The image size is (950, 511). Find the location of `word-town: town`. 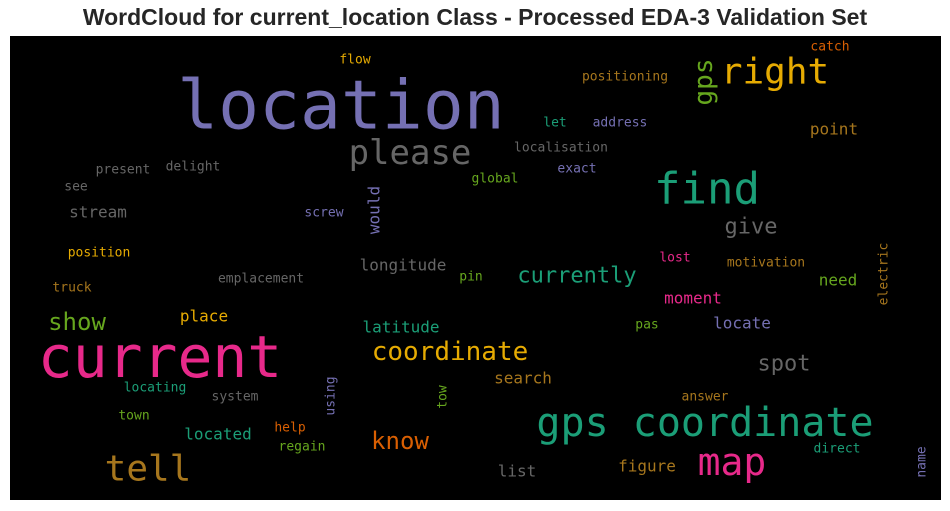

word-town: town is located at coordinates (133, 416).